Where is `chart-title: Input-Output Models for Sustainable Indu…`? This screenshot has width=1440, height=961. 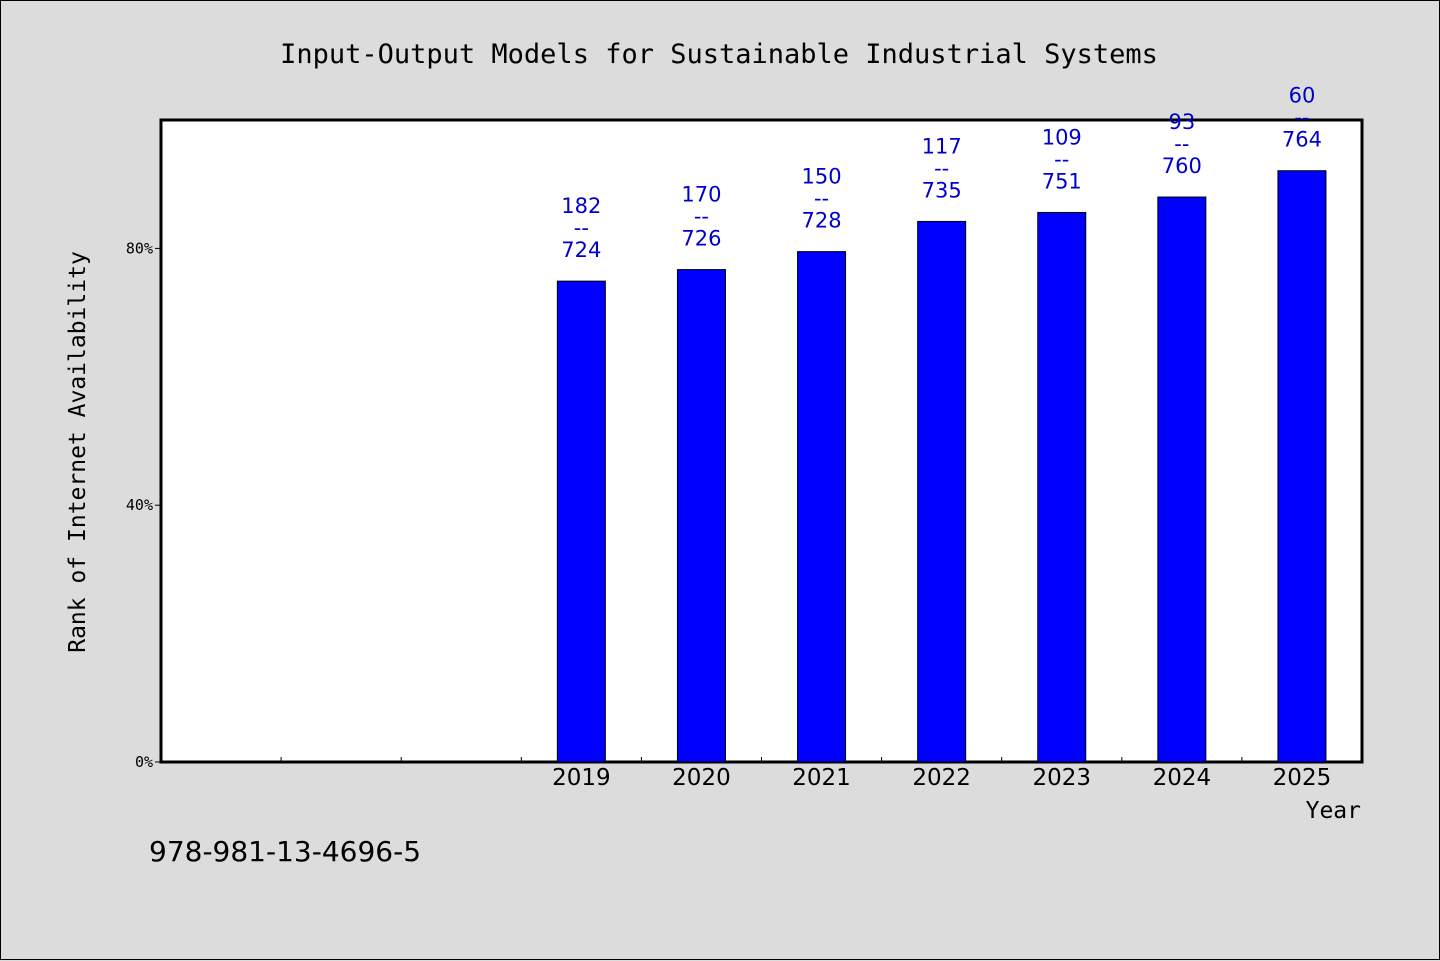 chart-title: Input-Output Models for Sustainable Indu… is located at coordinates (719, 54).